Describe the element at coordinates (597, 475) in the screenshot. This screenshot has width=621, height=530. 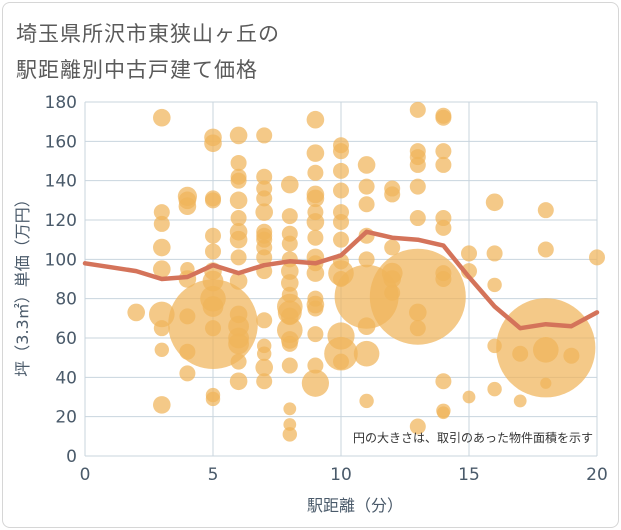
I see `x-tick-label: 20` at that location.